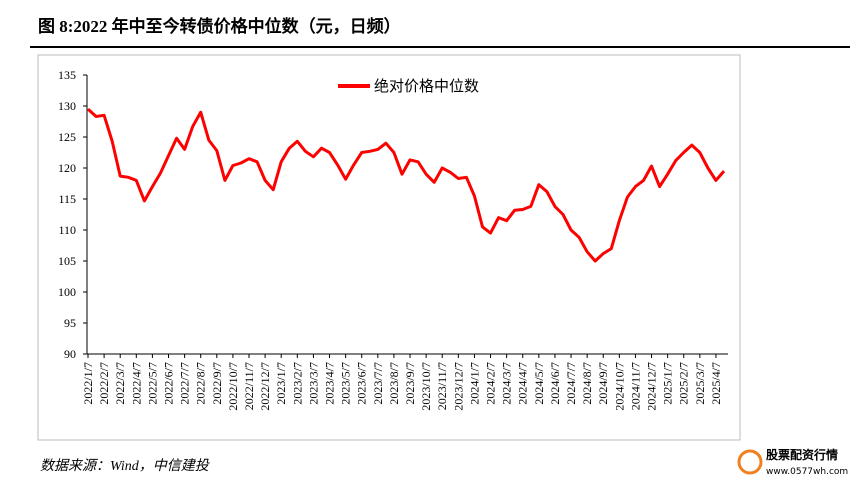 The image size is (855, 484). Describe the element at coordinates (378, 383) in the screenshot. I see `x-tick-label: 2023/7/7` at that location.